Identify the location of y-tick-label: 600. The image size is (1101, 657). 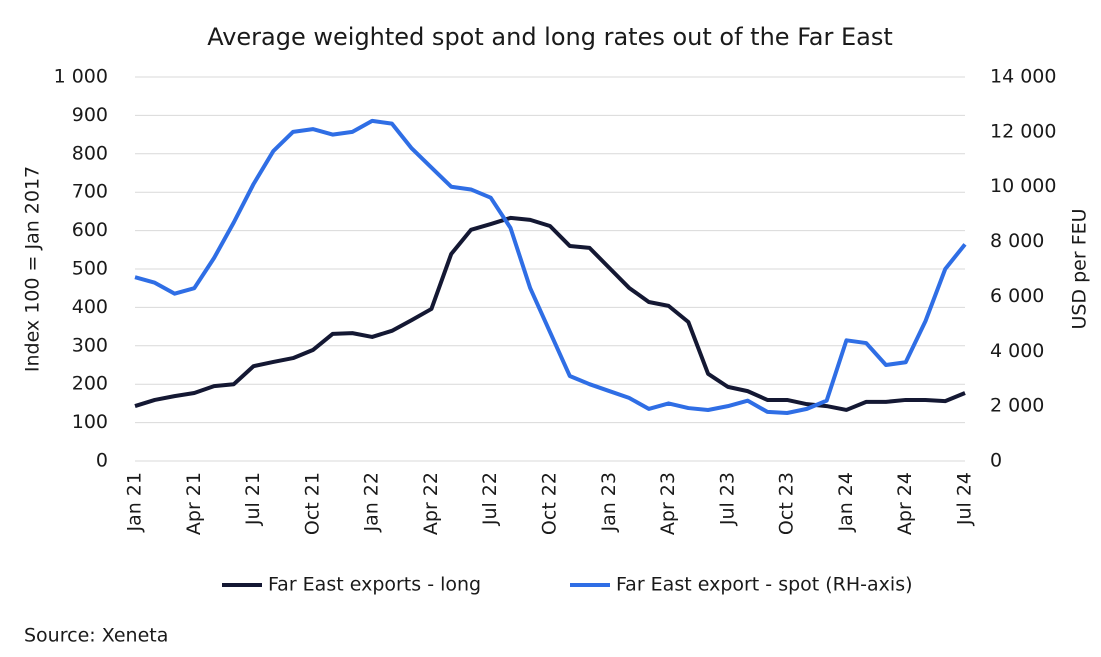
(90, 230).